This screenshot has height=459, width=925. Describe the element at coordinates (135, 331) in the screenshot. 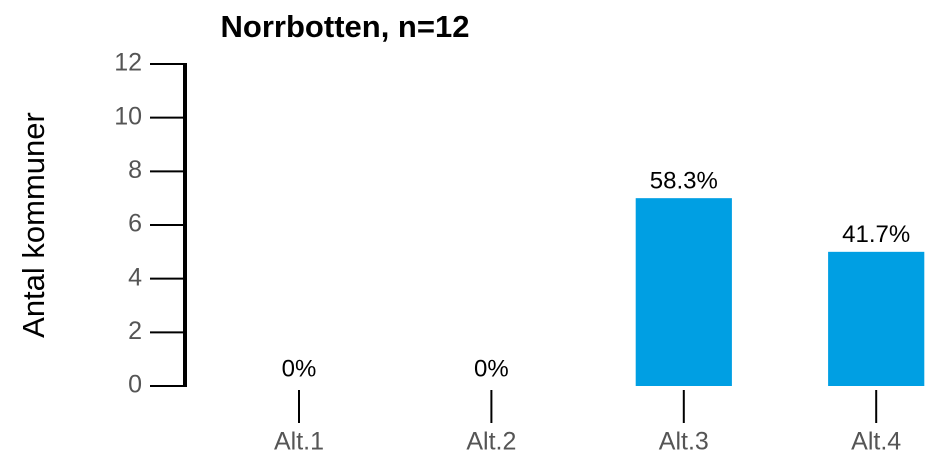

I see `y-tick-label: 2` at that location.